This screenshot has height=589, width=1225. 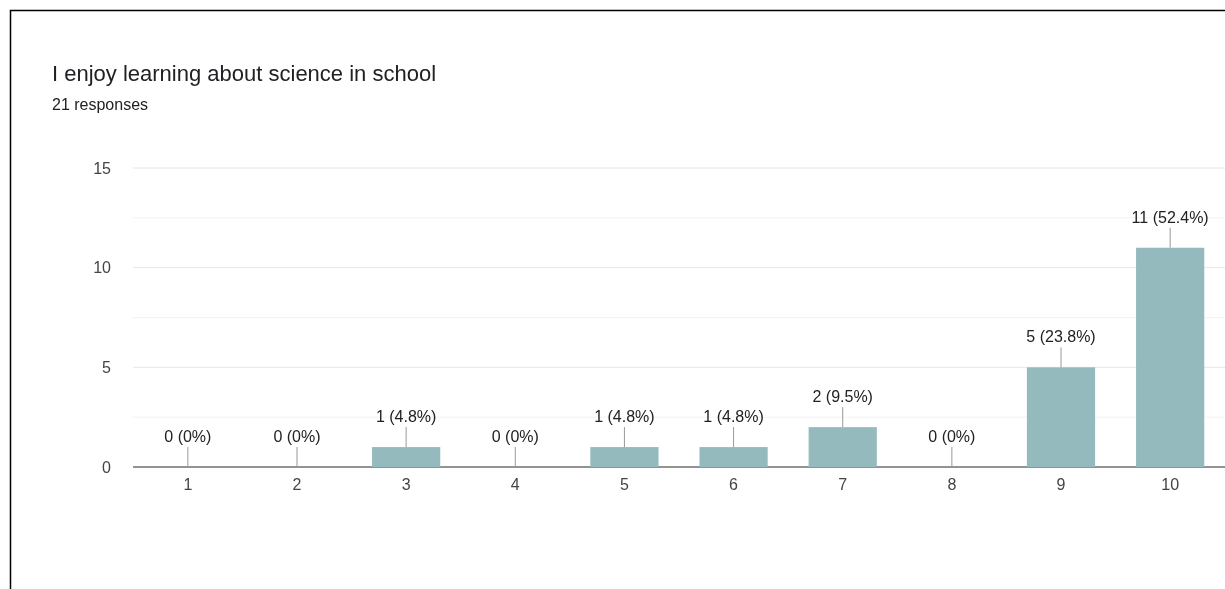 I want to click on x-tick-label: 4, so click(x=515, y=485).